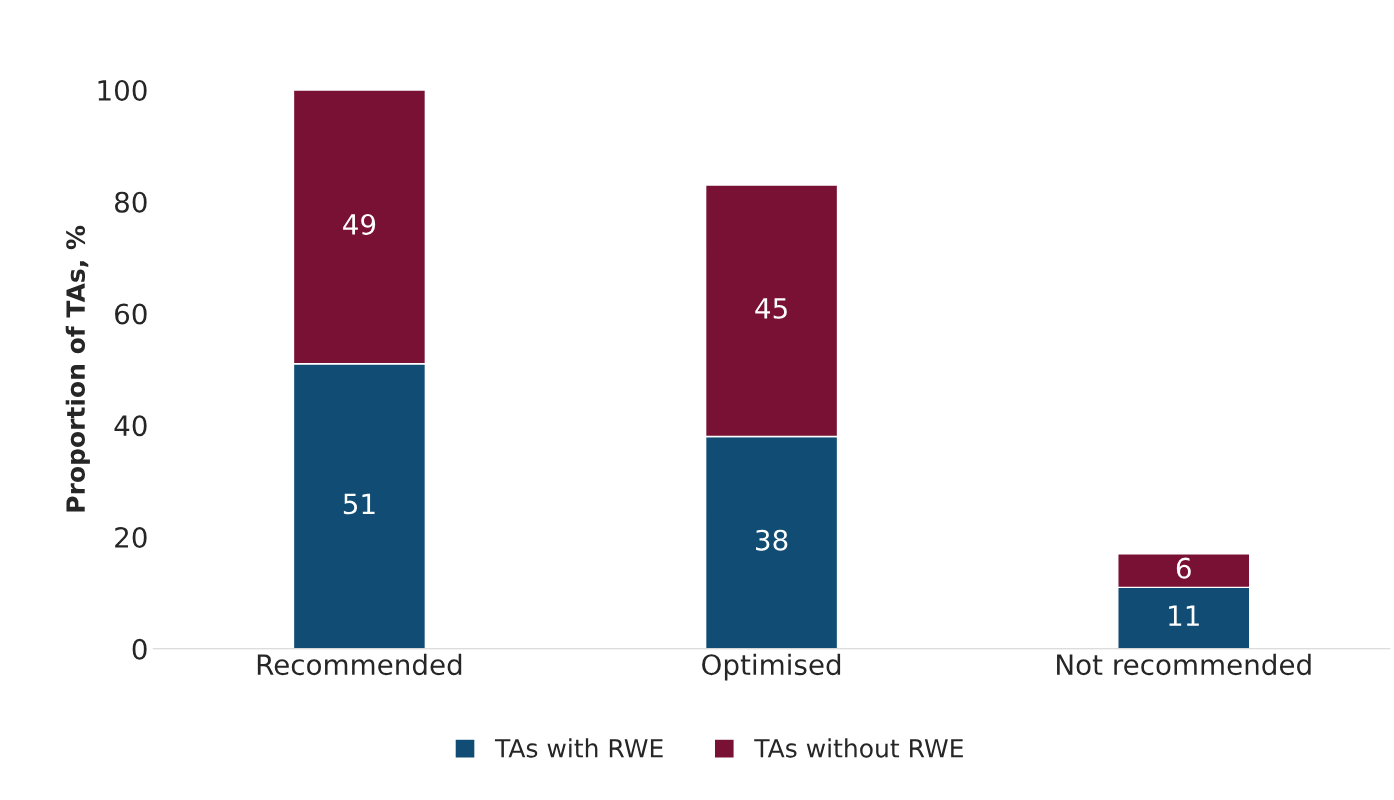 The width and height of the screenshot is (1394, 800). I want to click on y-tick-label: 0, so click(139, 649).